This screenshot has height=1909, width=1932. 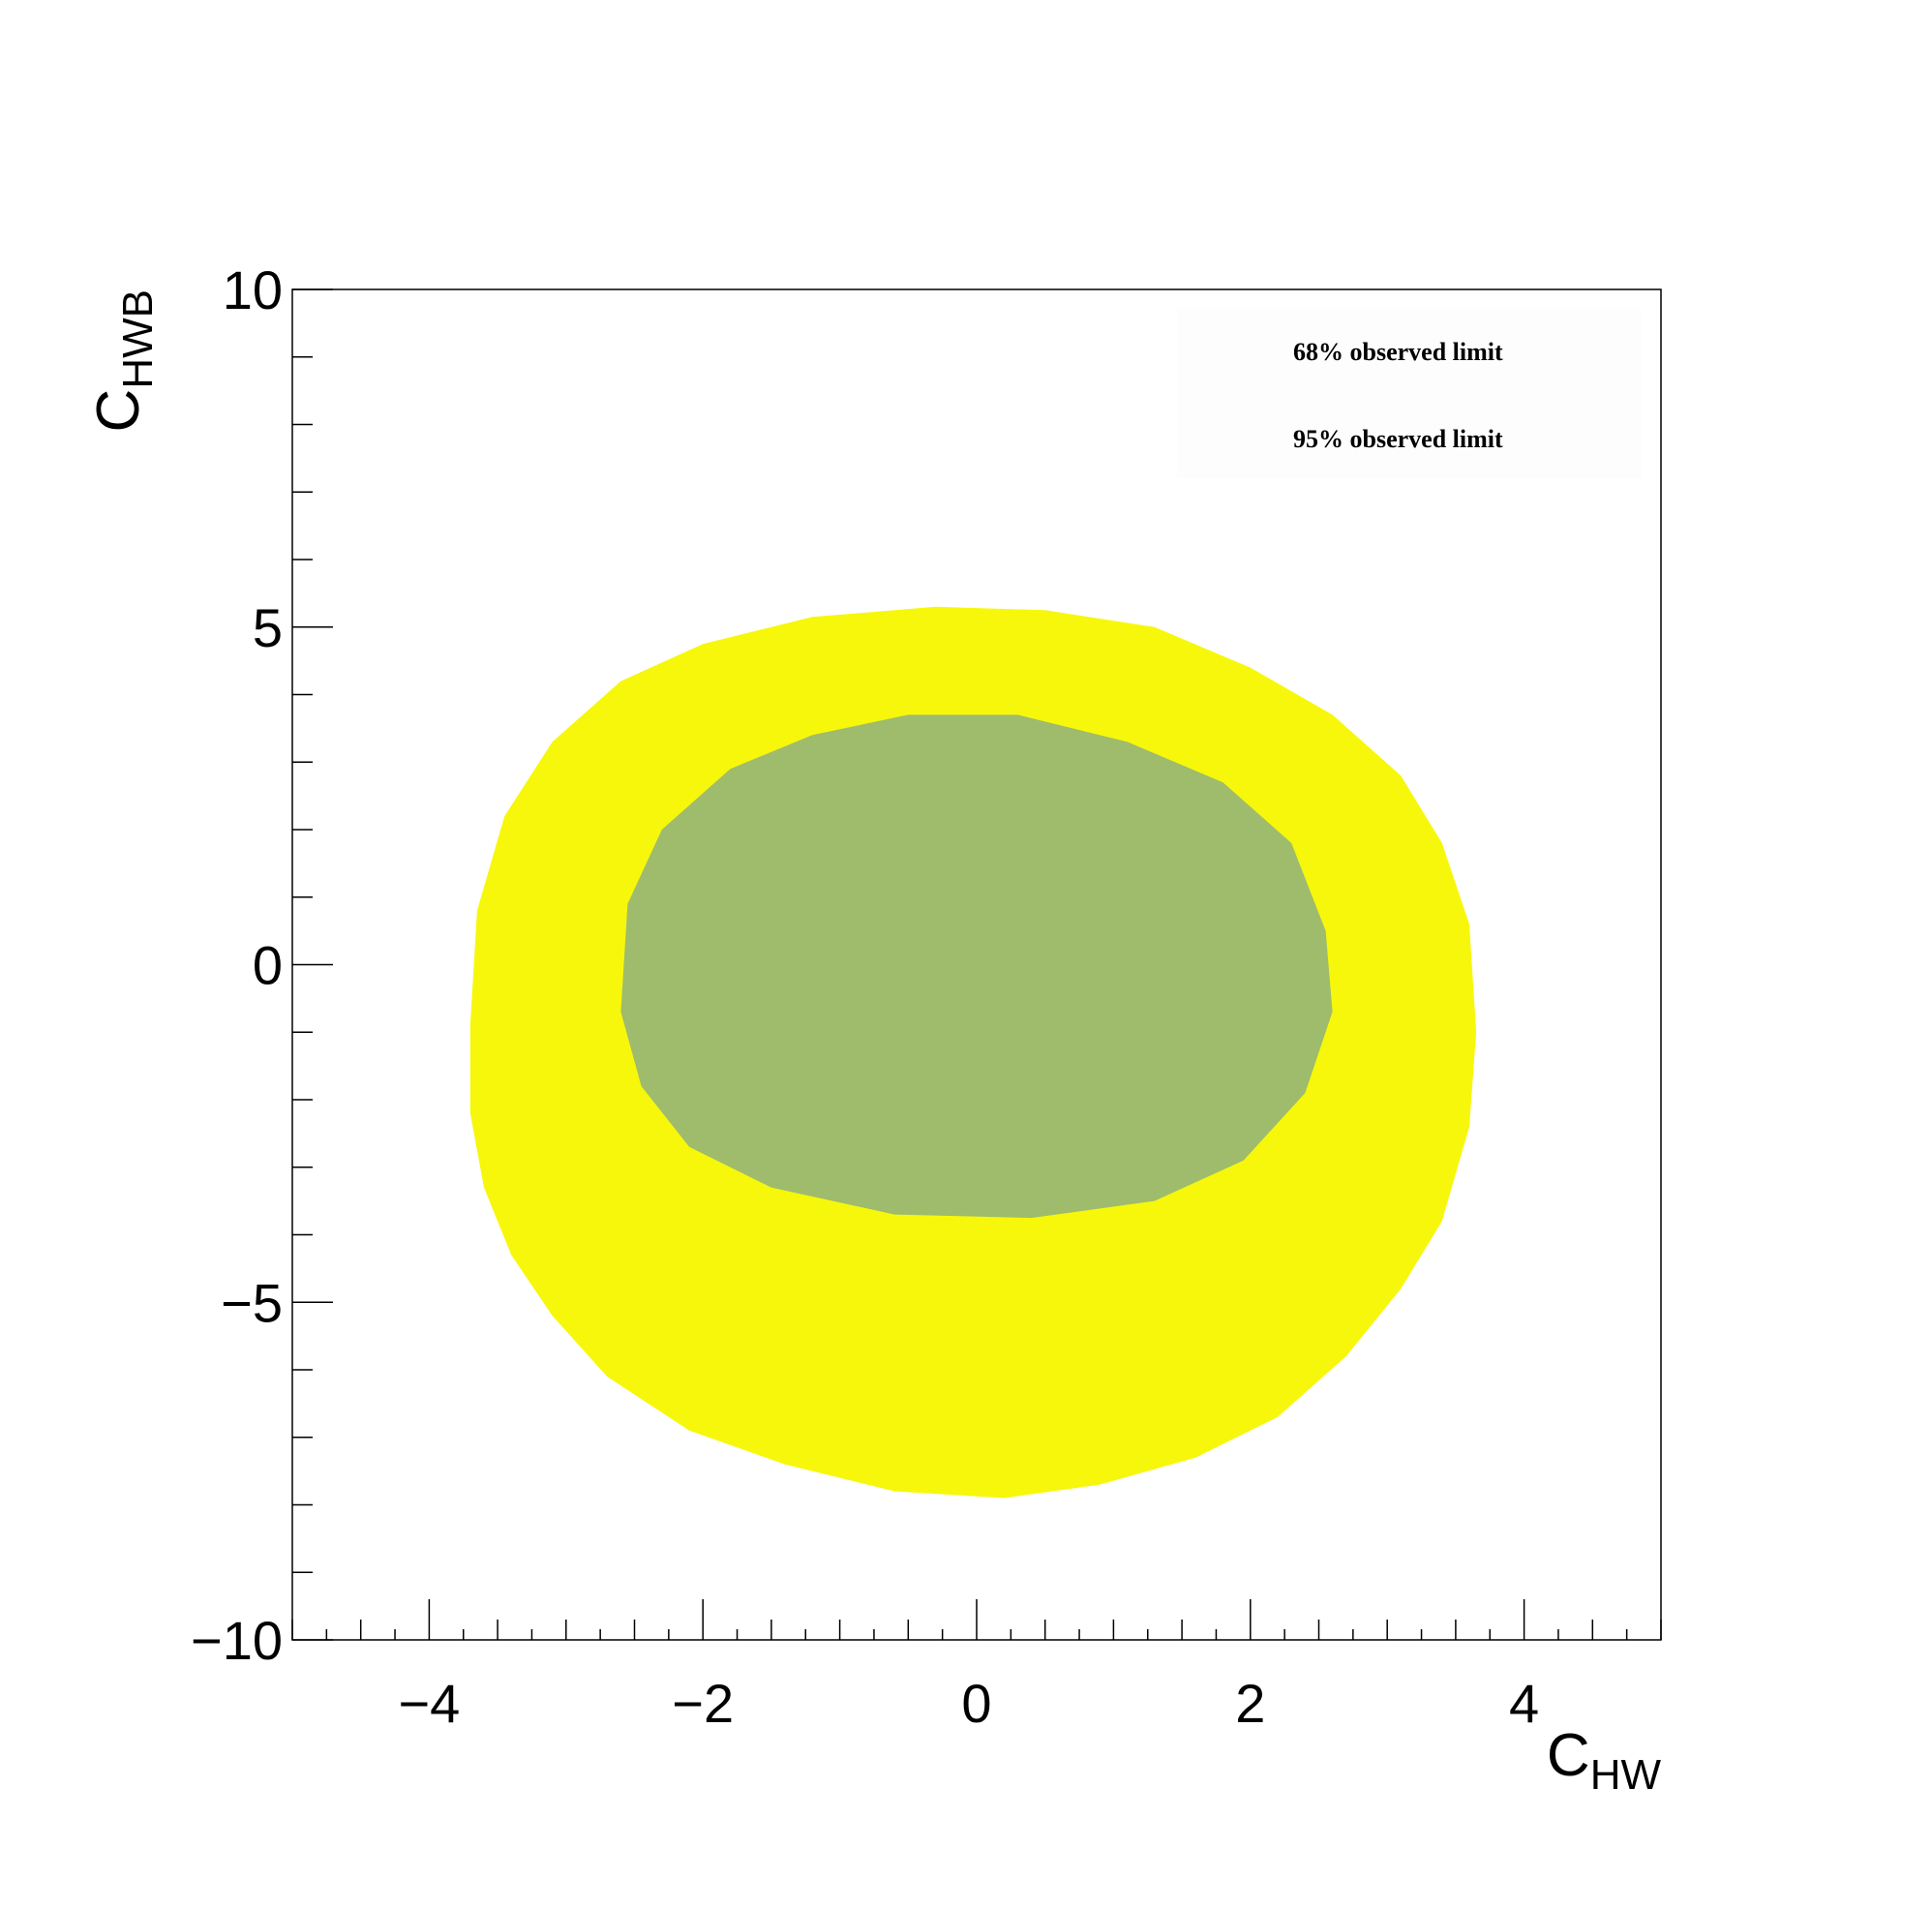 What do you see at coordinates (268, 965) in the screenshot?
I see `y-tick-label: 0` at bounding box center [268, 965].